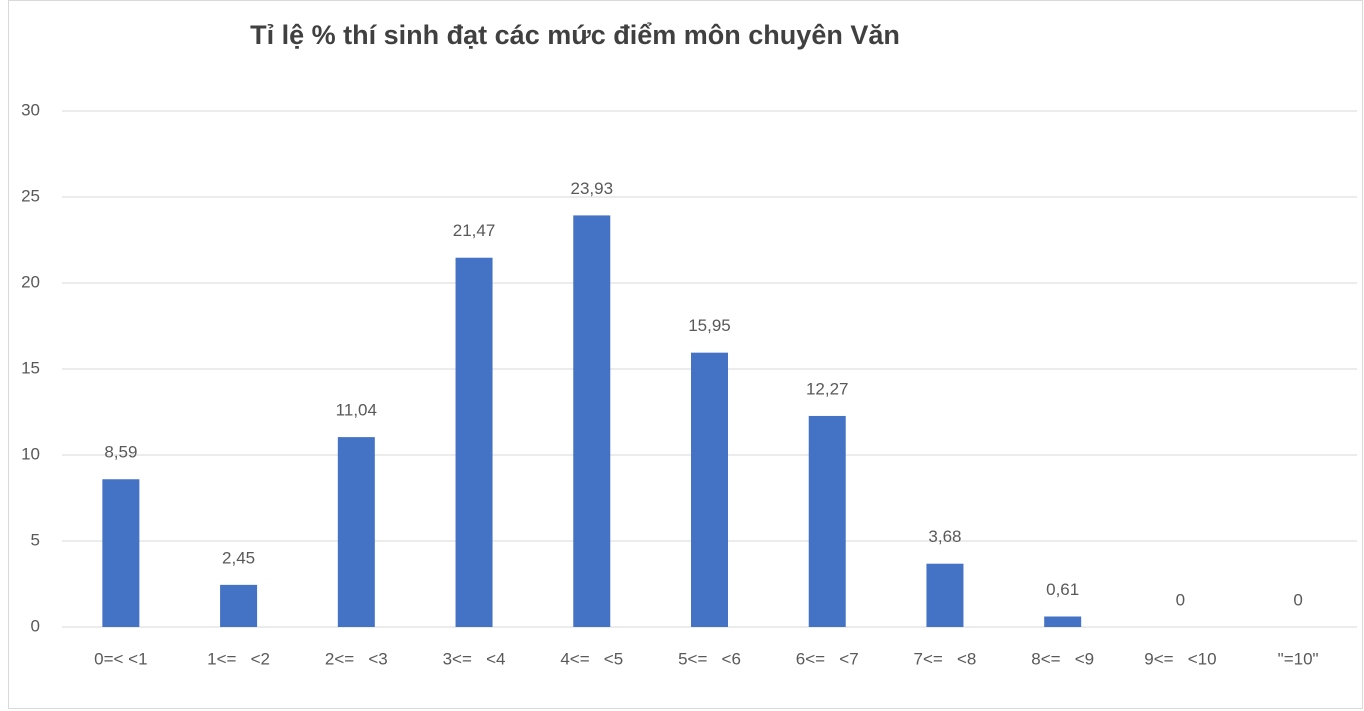  What do you see at coordinates (1180, 658) in the screenshot?
I see `x-tick-label: 9<= <10` at bounding box center [1180, 658].